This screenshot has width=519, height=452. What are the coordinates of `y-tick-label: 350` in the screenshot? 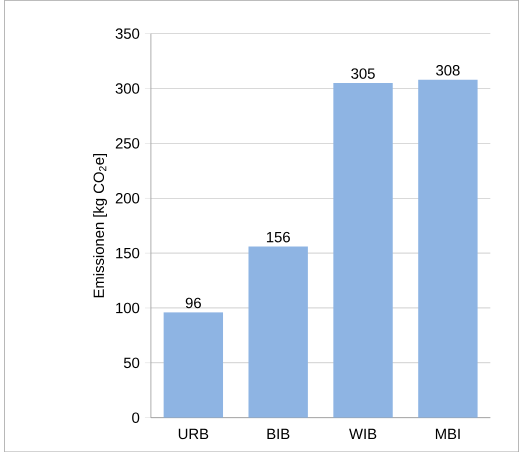 It's located at (128, 33).